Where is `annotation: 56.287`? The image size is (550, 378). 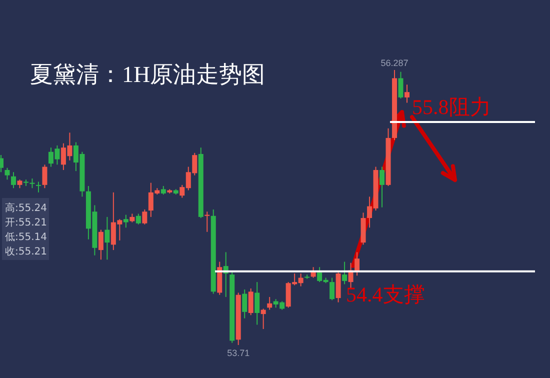 annotation: 56.287 is located at coordinates (394, 63).